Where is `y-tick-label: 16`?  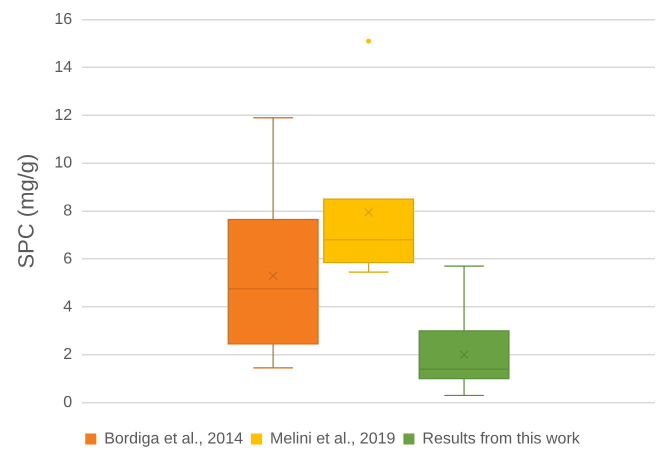 y-tick-label: 16 is located at coordinates (63, 19).